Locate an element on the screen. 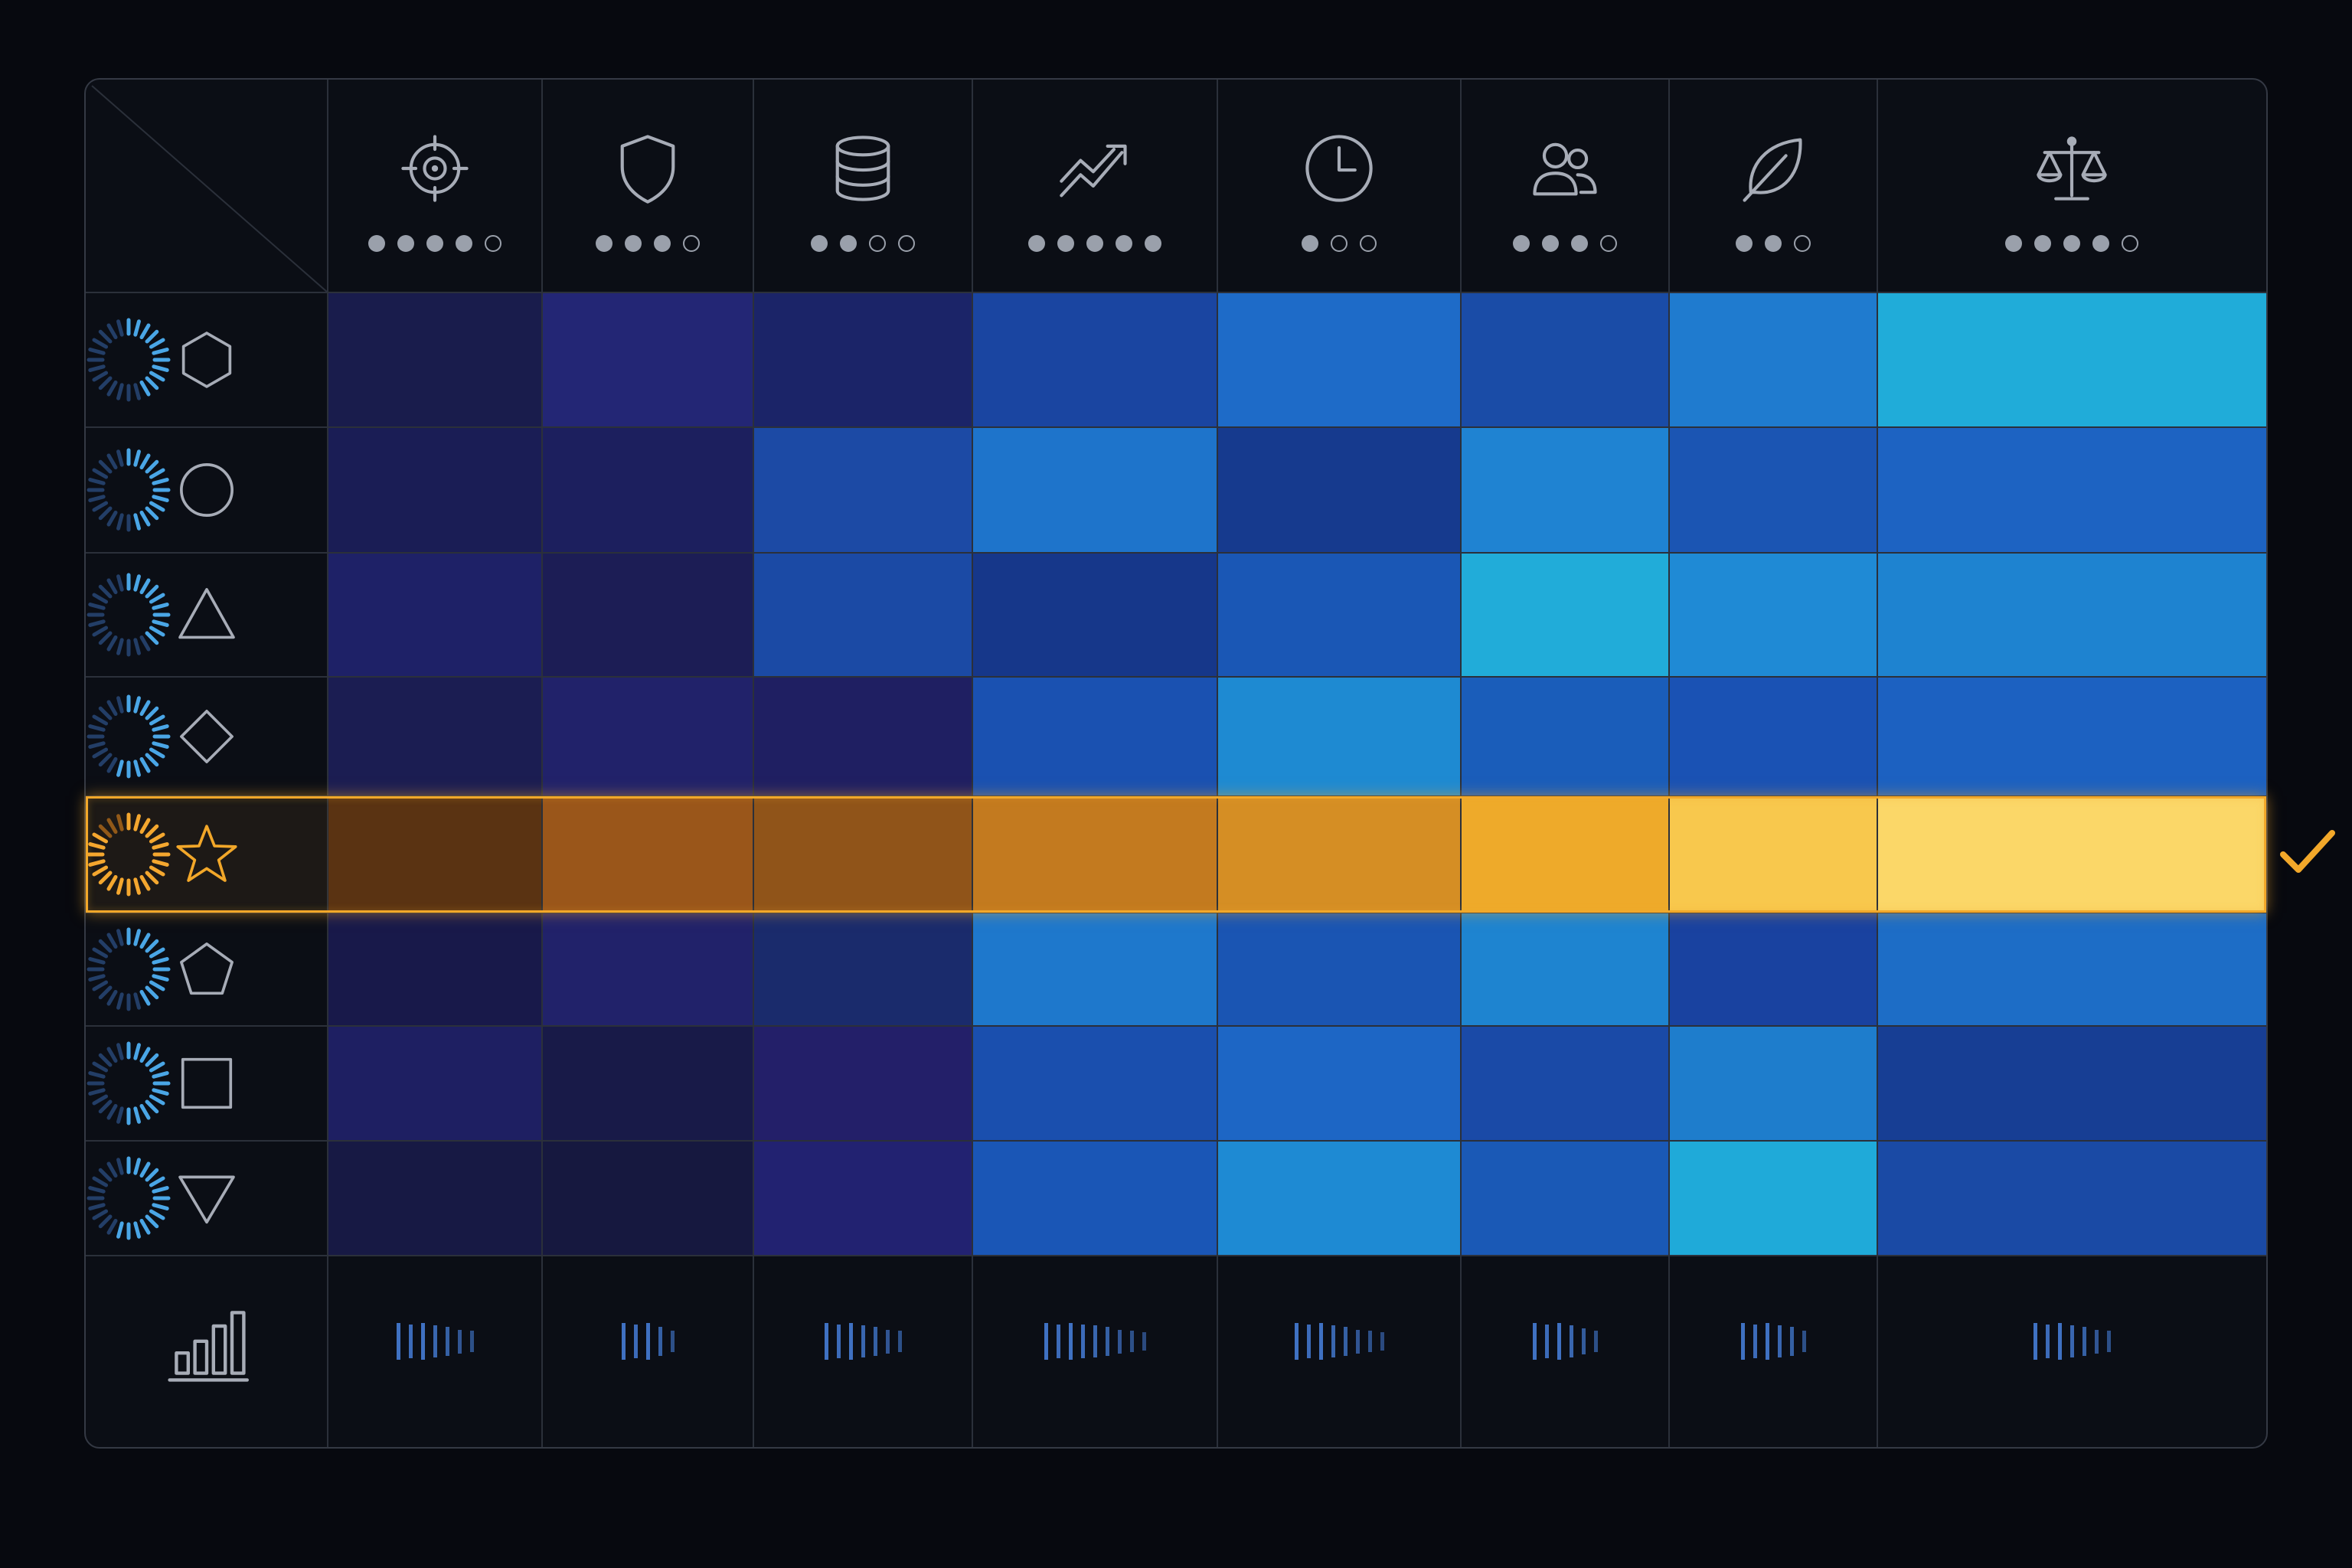  shield-icon is located at coordinates (648, 168).